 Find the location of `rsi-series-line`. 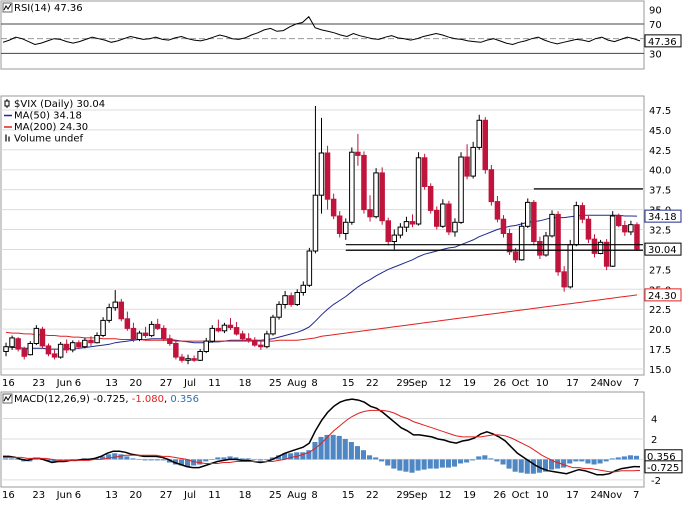

rsi-series-line is located at coordinates (321, 30).